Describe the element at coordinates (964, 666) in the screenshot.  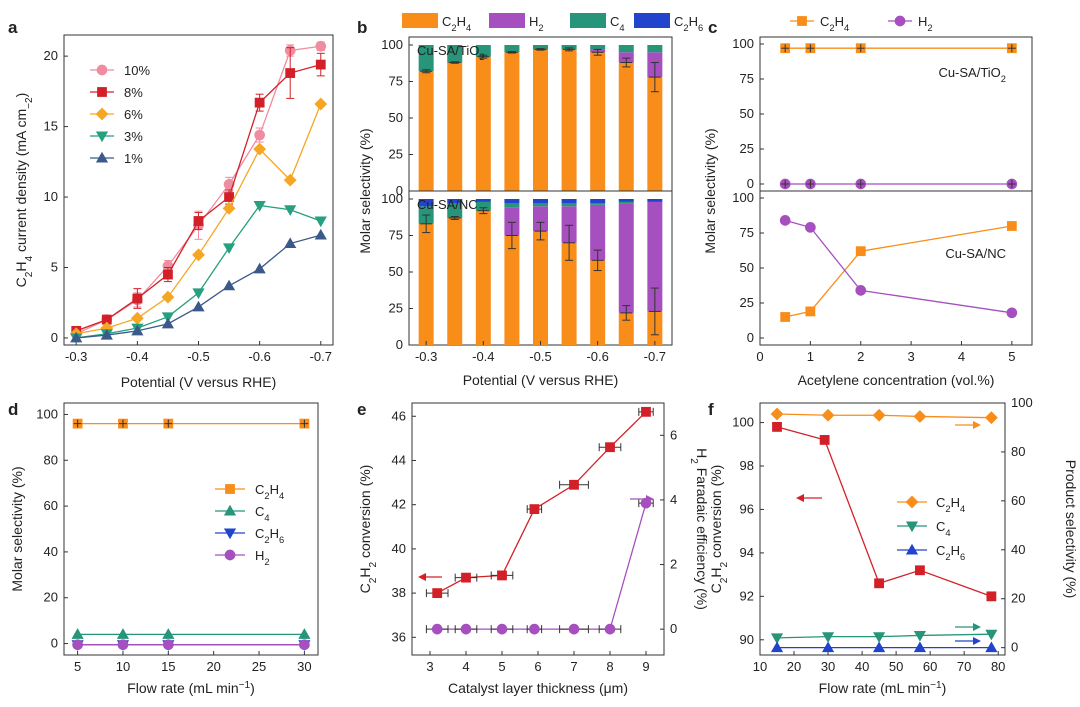
I see `x-tick-label: 70` at that location.